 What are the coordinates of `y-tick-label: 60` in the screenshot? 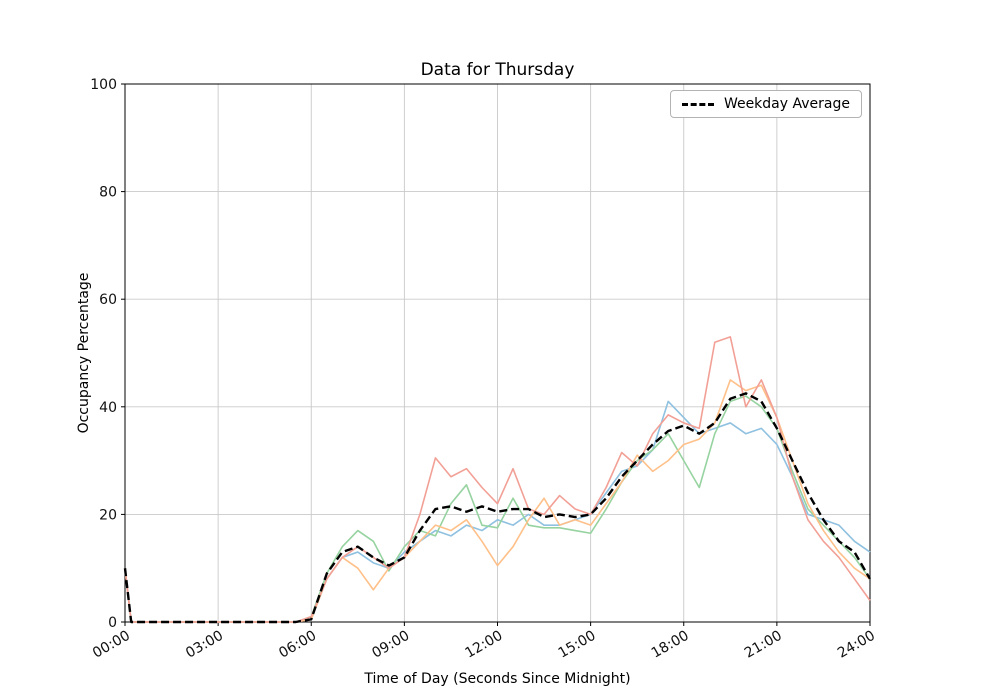 It's located at (108, 300).